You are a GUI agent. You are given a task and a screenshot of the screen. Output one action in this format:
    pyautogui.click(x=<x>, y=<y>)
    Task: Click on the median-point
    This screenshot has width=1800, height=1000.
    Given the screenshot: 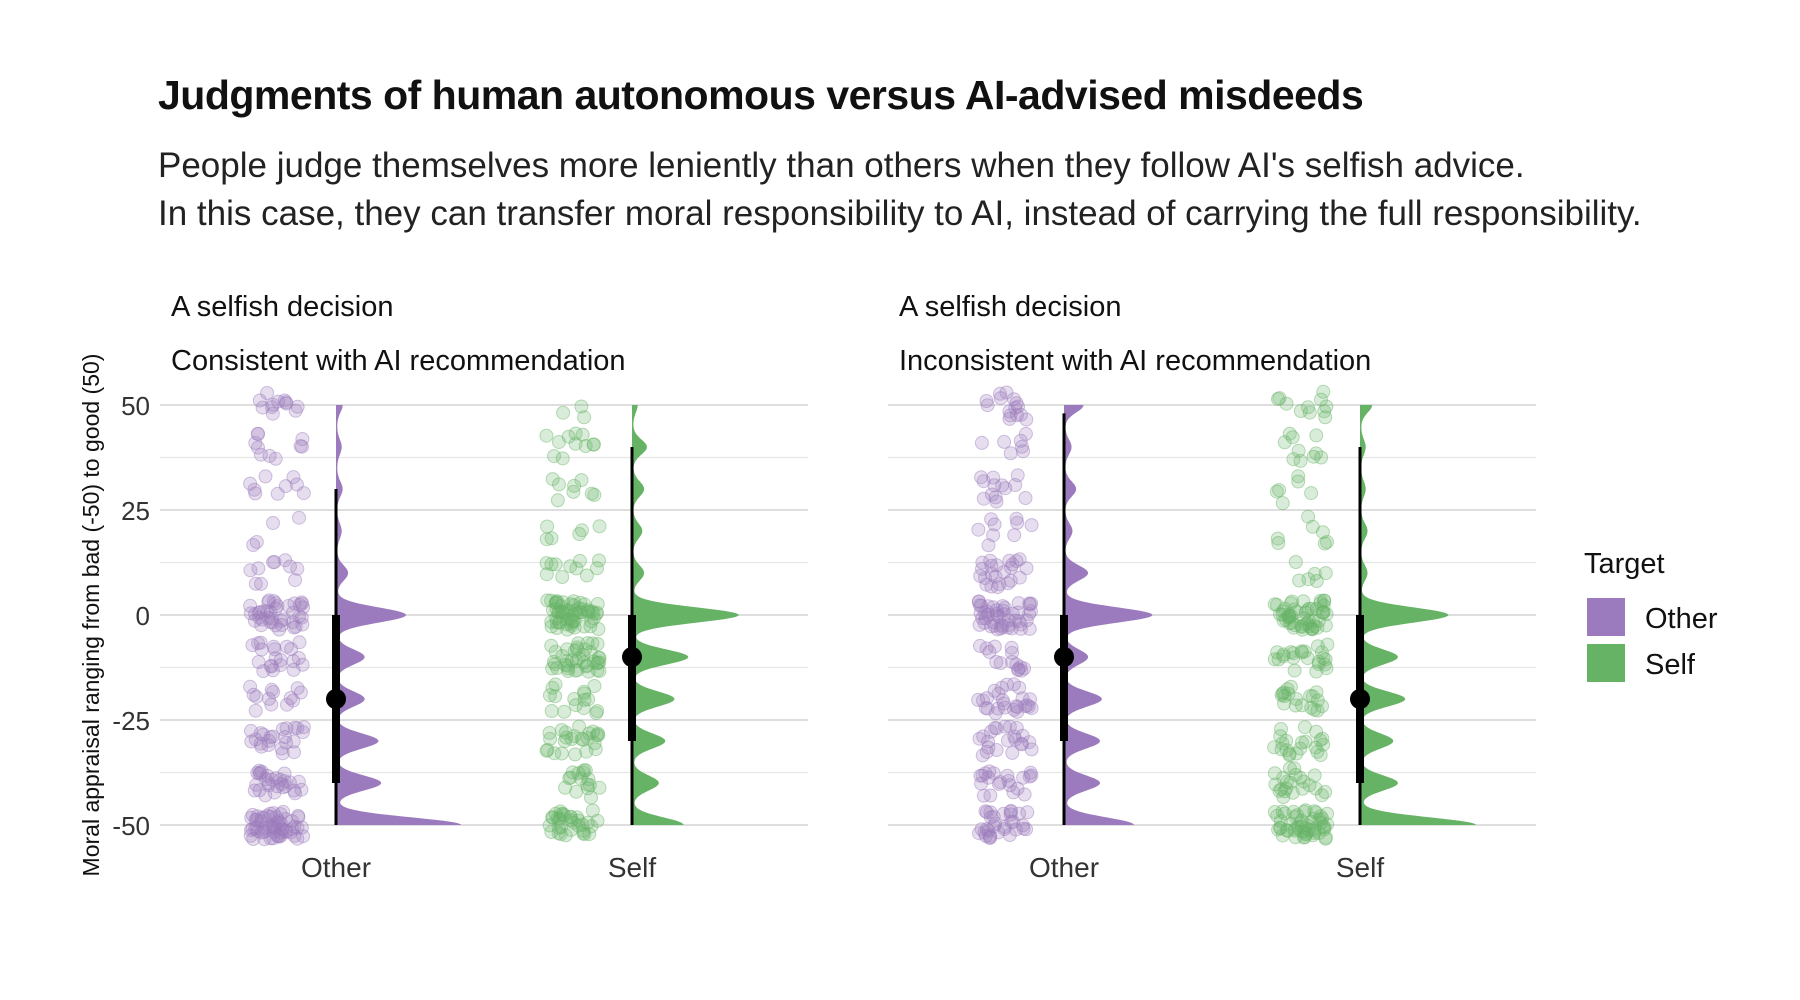 What is the action you would take?
    pyautogui.click(x=336, y=699)
    